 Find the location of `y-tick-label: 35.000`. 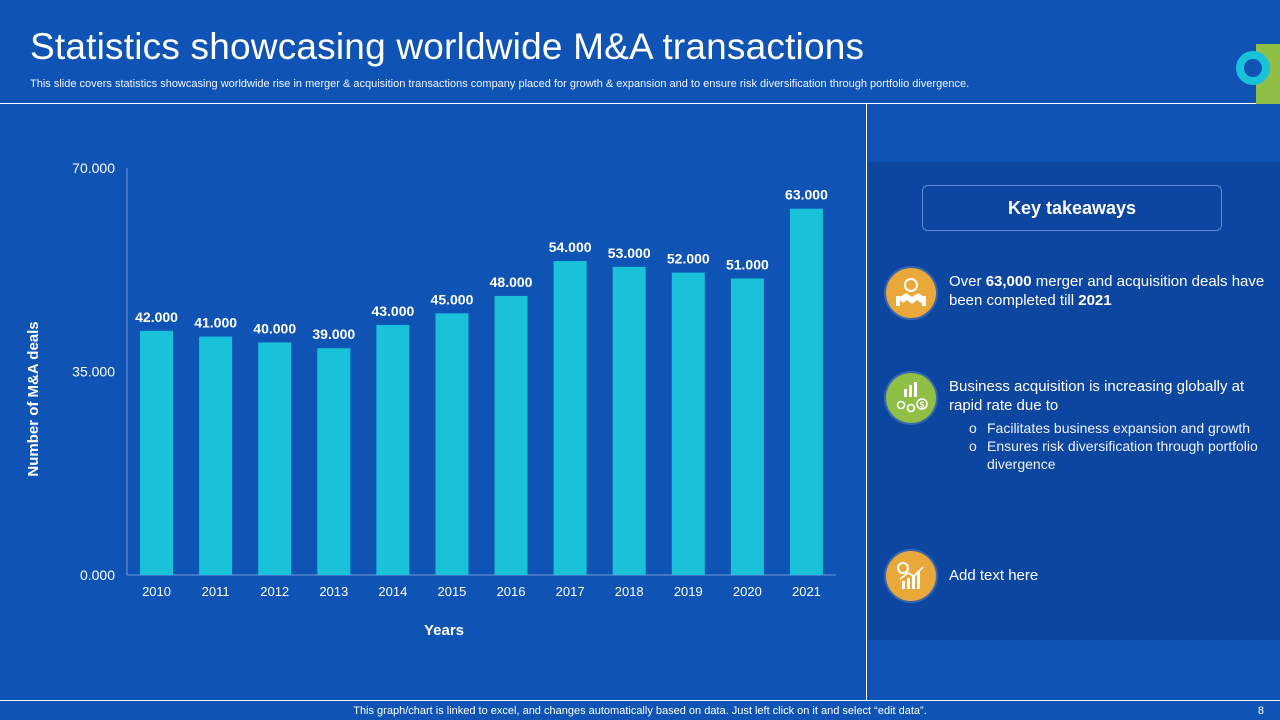

y-tick-label: 35.000 is located at coordinates (93, 372).